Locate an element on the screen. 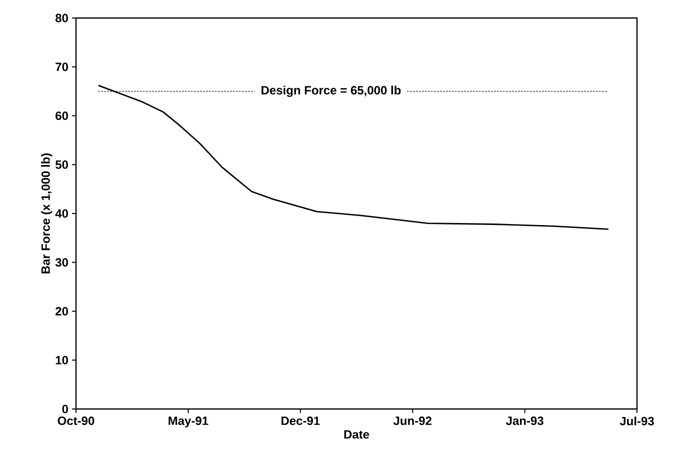 This screenshot has height=461, width=679. x-axis-title: Date is located at coordinates (357, 434).